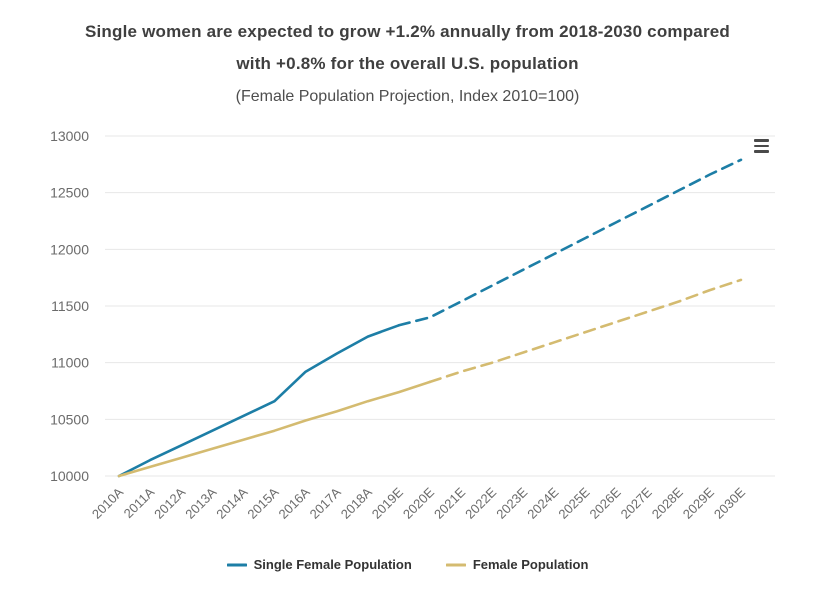 The image size is (815, 615). What do you see at coordinates (636, 502) in the screenshot?
I see `x-axis-tick-label: 2027E` at bounding box center [636, 502].